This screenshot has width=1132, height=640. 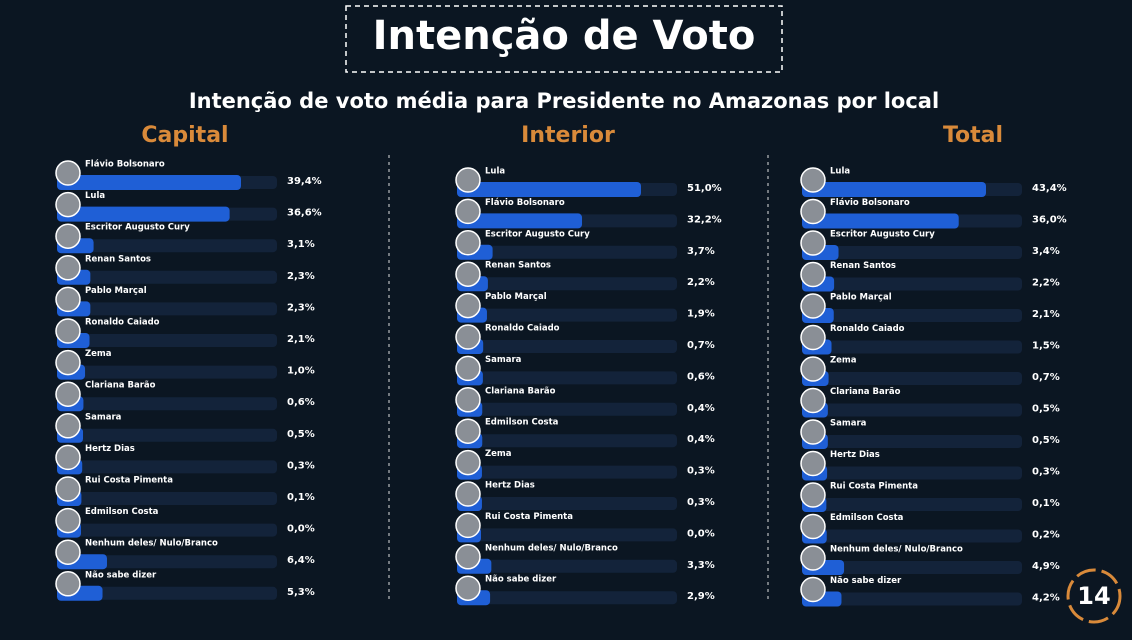 I want to click on candidate-name: Edmilson Costa, so click(x=867, y=518).